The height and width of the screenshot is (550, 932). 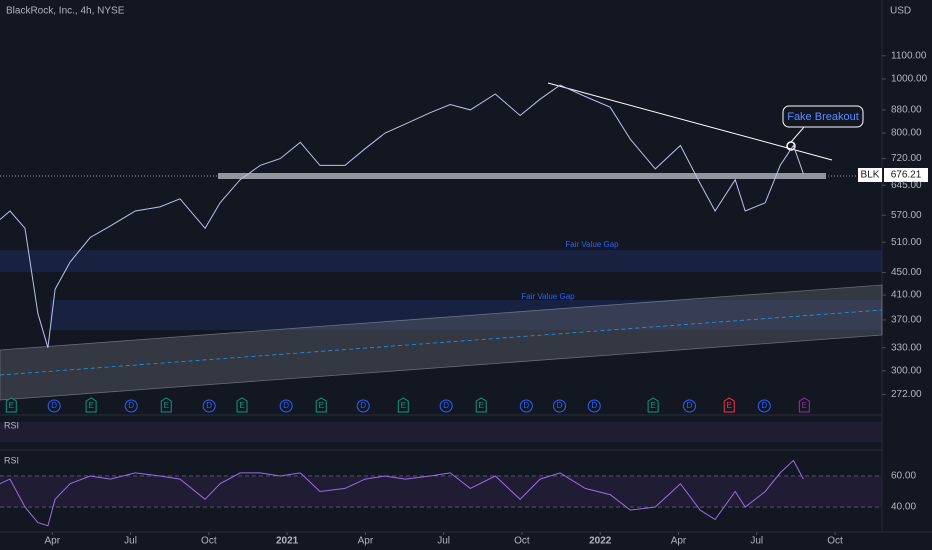 I want to click on y-tick-label: 1000.00, so click(x=909, y=79).